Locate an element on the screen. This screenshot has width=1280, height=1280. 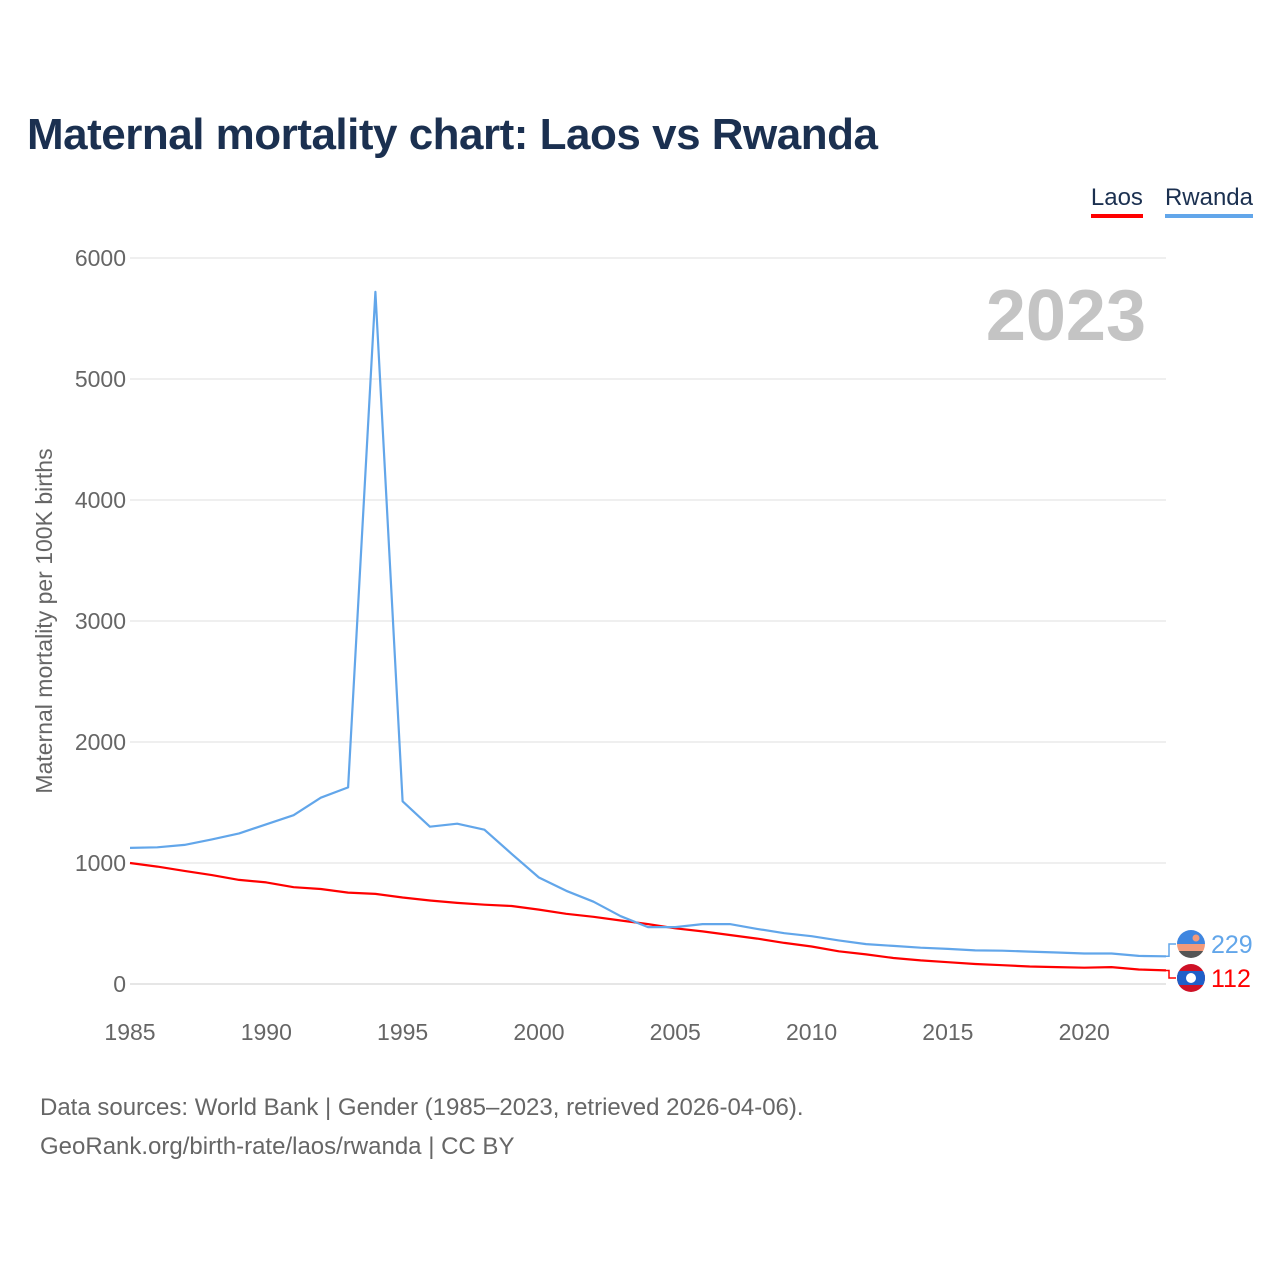
y-tick-label: 0 is located at coordinates (119, 984).